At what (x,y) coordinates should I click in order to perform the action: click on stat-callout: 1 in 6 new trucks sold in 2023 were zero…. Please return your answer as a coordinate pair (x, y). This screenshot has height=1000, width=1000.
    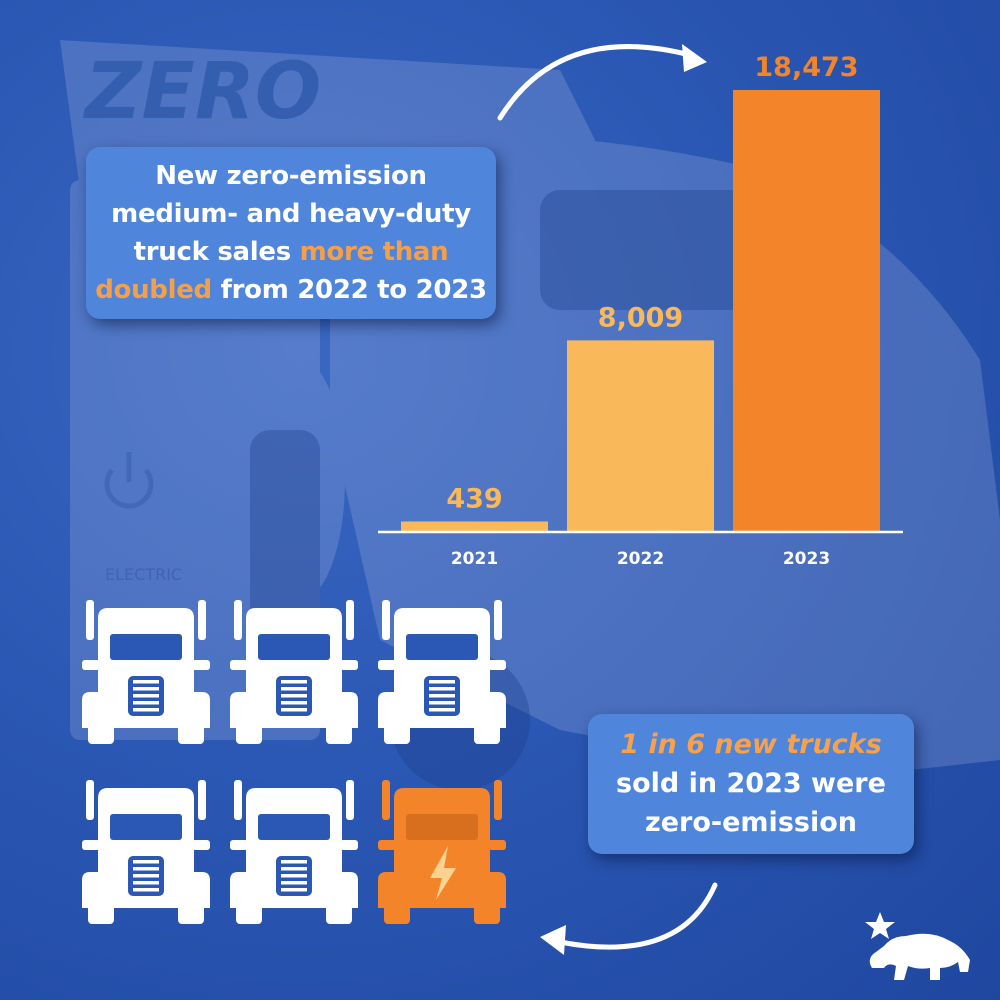
    Looking at the image, I should click on (751, 784).